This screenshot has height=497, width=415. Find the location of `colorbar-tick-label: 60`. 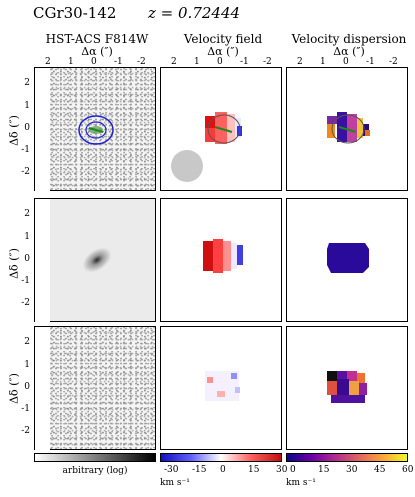

colorbar-tick-label: 60 is located at coordinates (408, 470).